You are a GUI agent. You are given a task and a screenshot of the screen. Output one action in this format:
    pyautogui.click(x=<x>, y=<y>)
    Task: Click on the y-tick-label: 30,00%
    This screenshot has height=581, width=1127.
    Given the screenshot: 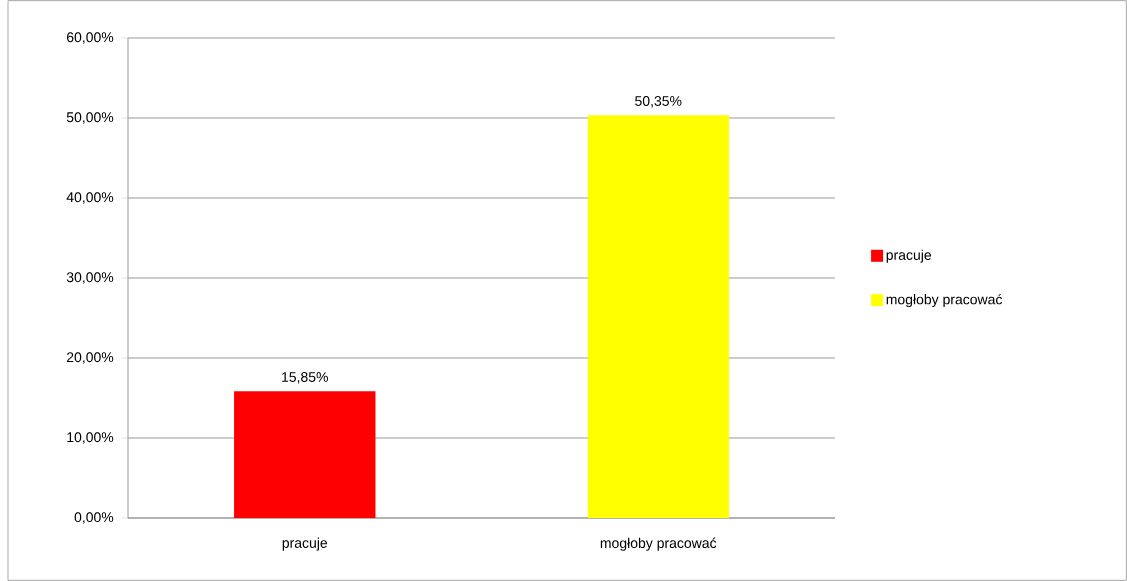 What is the action you would take?
    pyautogui.click(x=90, y=278)
    